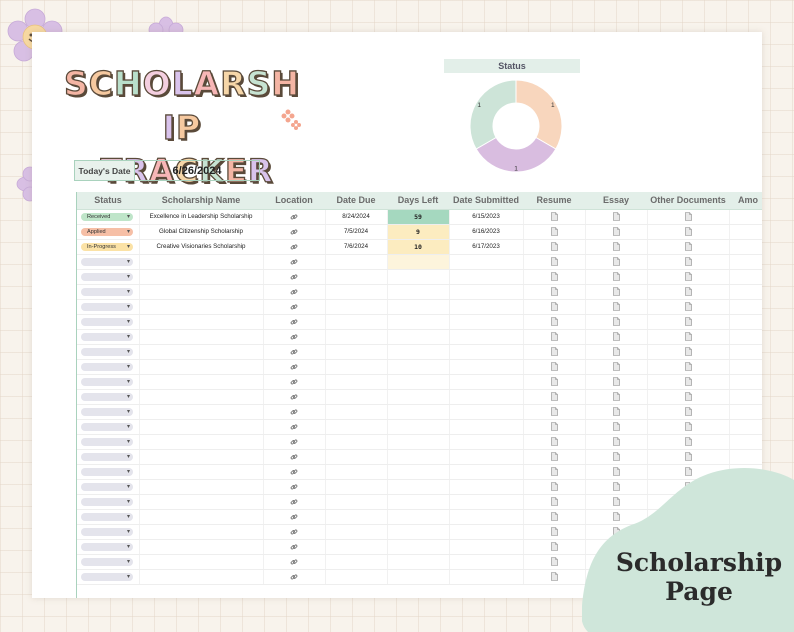  What do you see at coordinates (201, 201) in the screenshot?
I see `column-header-scholarship-name: Scholarship Name` at bounding box center [201, 201].